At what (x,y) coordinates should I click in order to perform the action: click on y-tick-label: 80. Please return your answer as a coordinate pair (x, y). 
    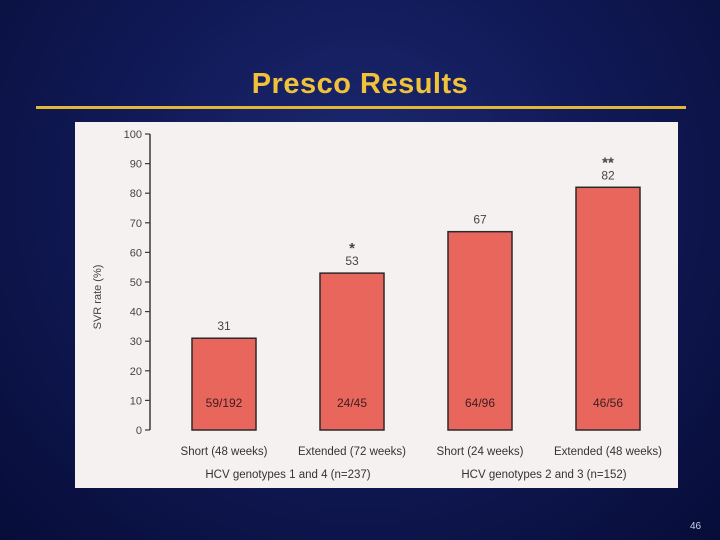
    Looking at the image, I should click on (136, 194).